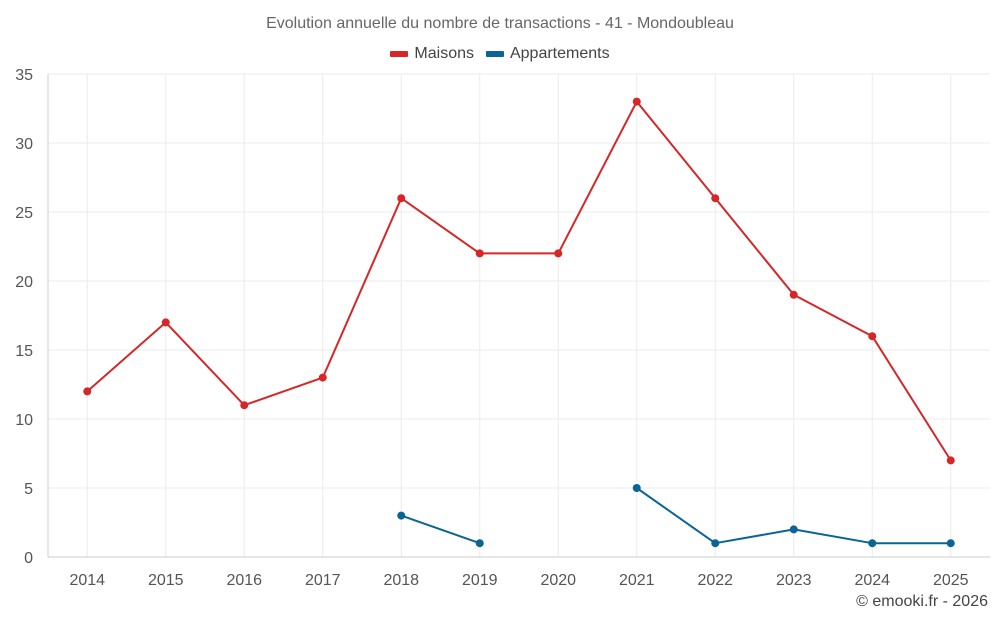  What do you see at coordinates (28, 489) in the screenshot?
I see `y-tick-label: 5` at bounding box center [28, 489].